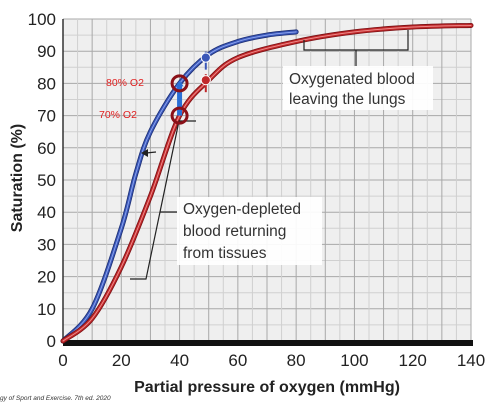 This screenshot has height=403, width=494. What do you see at coordinates (179, 360) in the screenshot?
I see `x-tick-label: 40` at bounding box center [179, 360].